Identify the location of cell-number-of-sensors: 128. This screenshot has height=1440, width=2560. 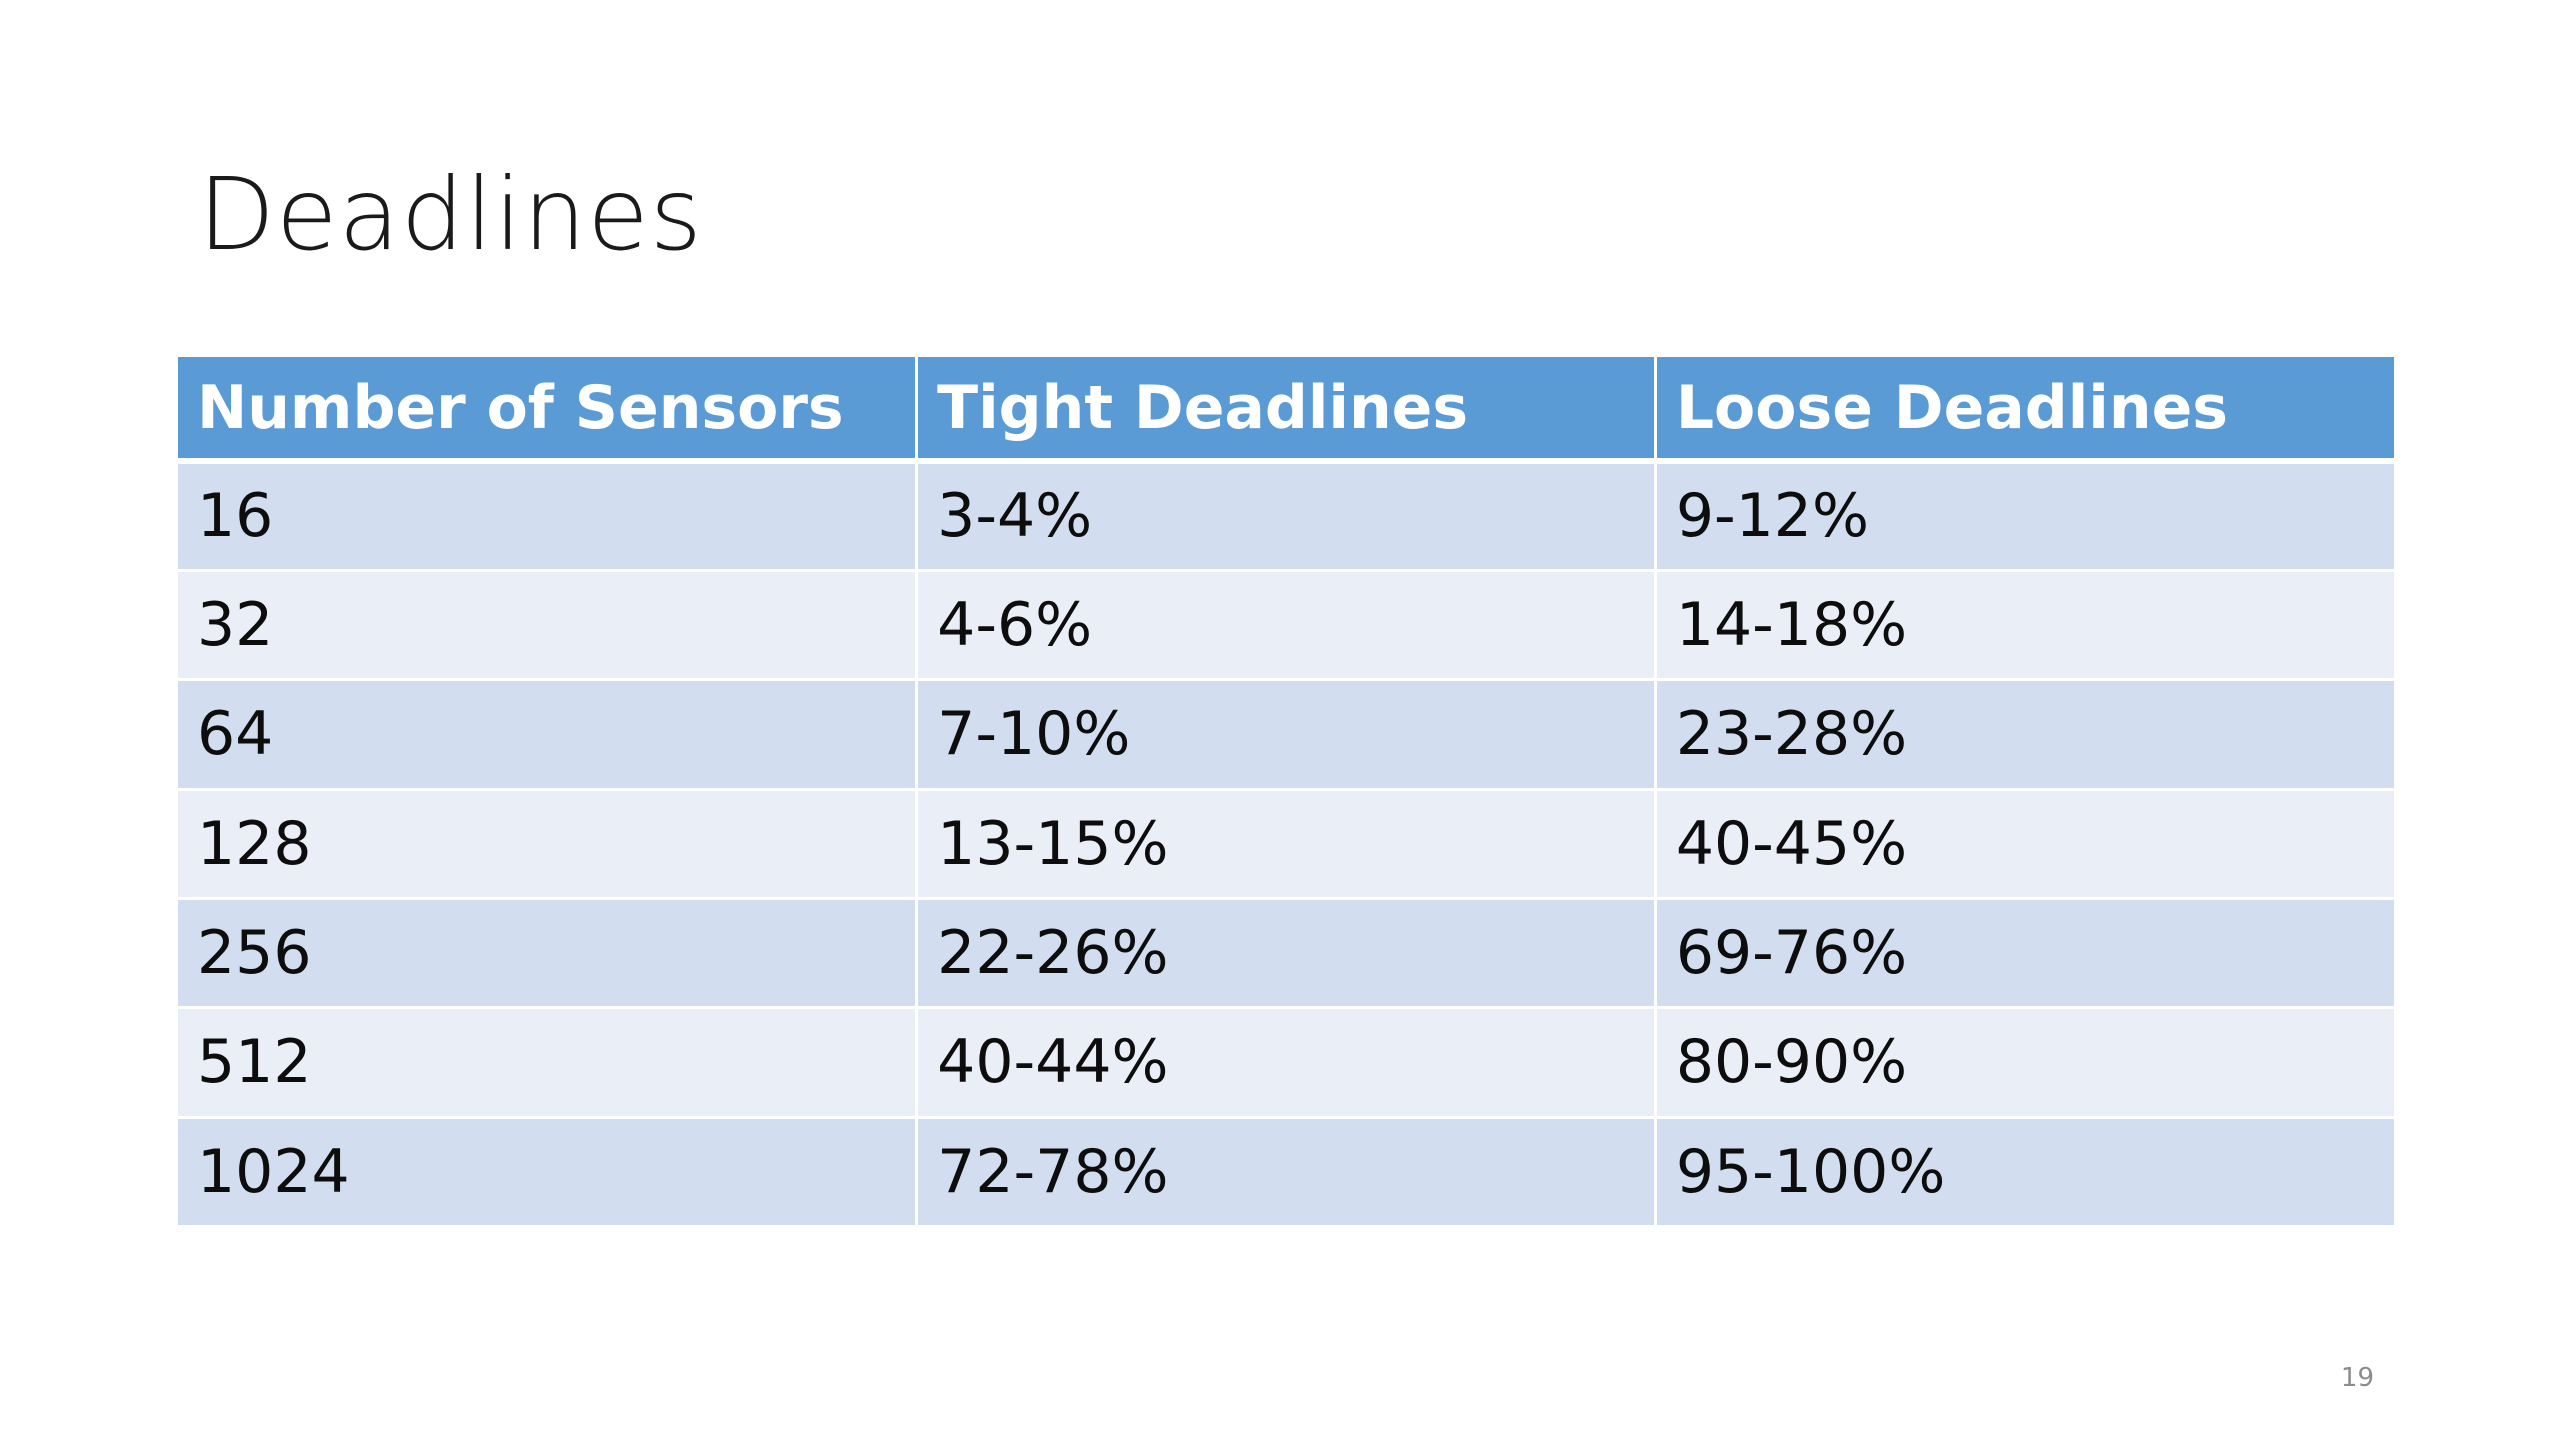
(548, 844).